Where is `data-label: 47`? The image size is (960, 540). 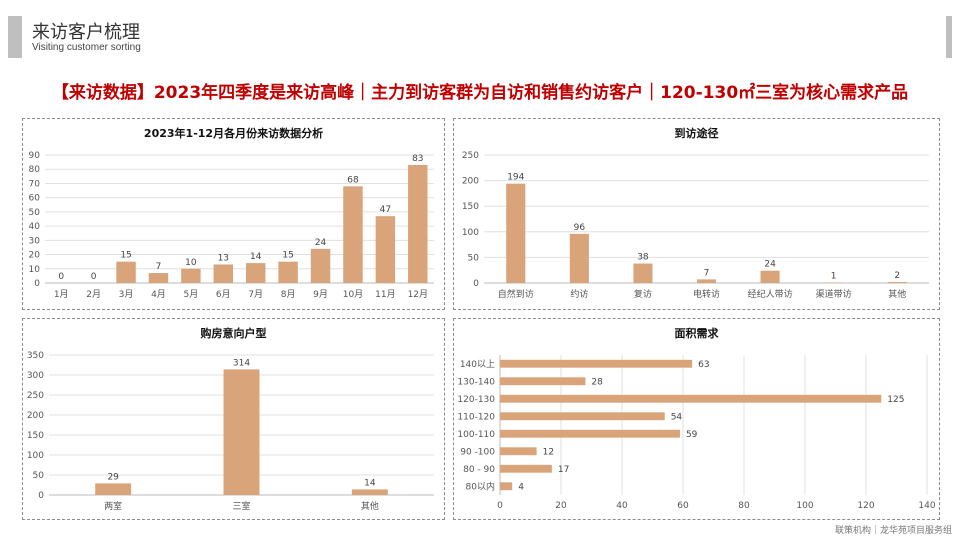 data-label: 47 is located at coordinates (385, 210).